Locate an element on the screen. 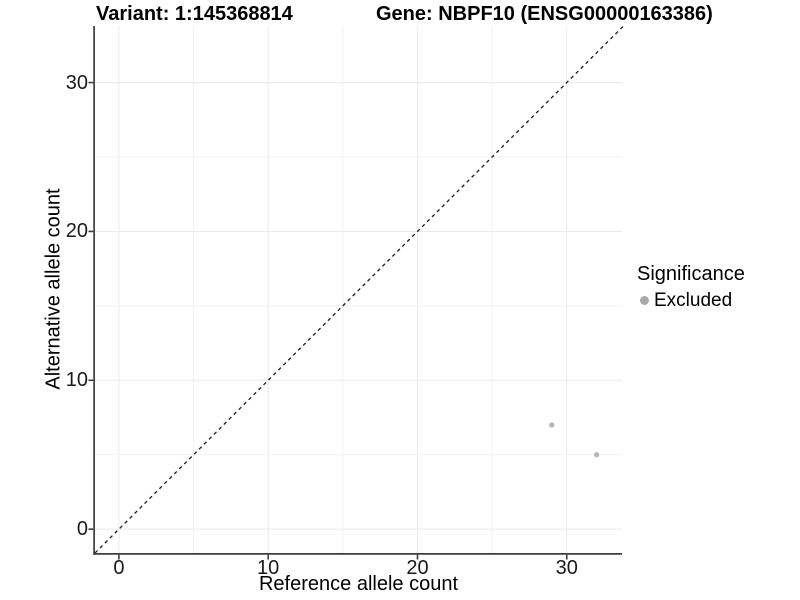  y-tick-label: 30 is located at coordinates (76, 82).